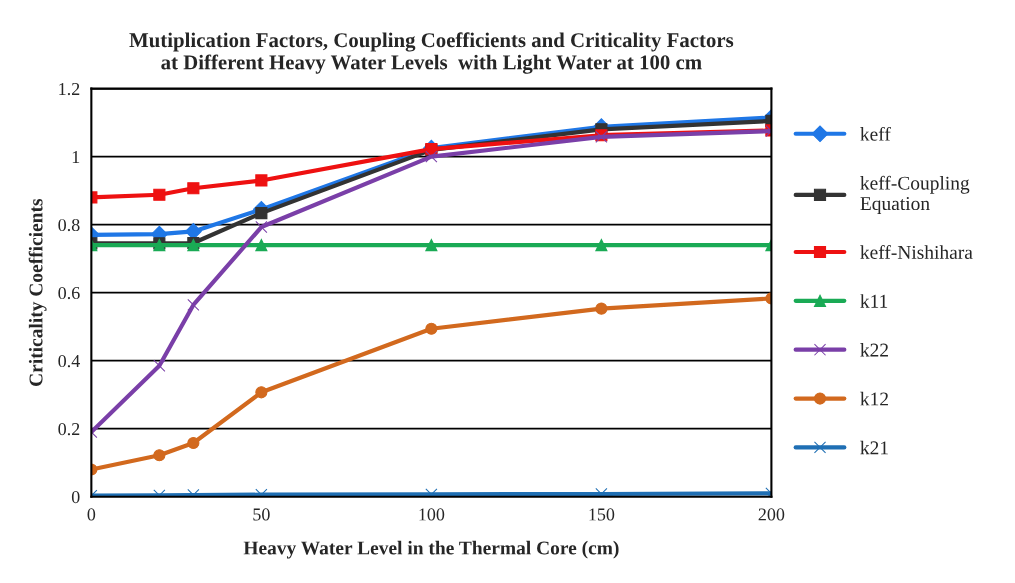 The image size is (1015, 583). What do you see at coordinates (76, 156) in the screenshot?
I see `y-tick-label: 1` at bounding box center [76, 156].